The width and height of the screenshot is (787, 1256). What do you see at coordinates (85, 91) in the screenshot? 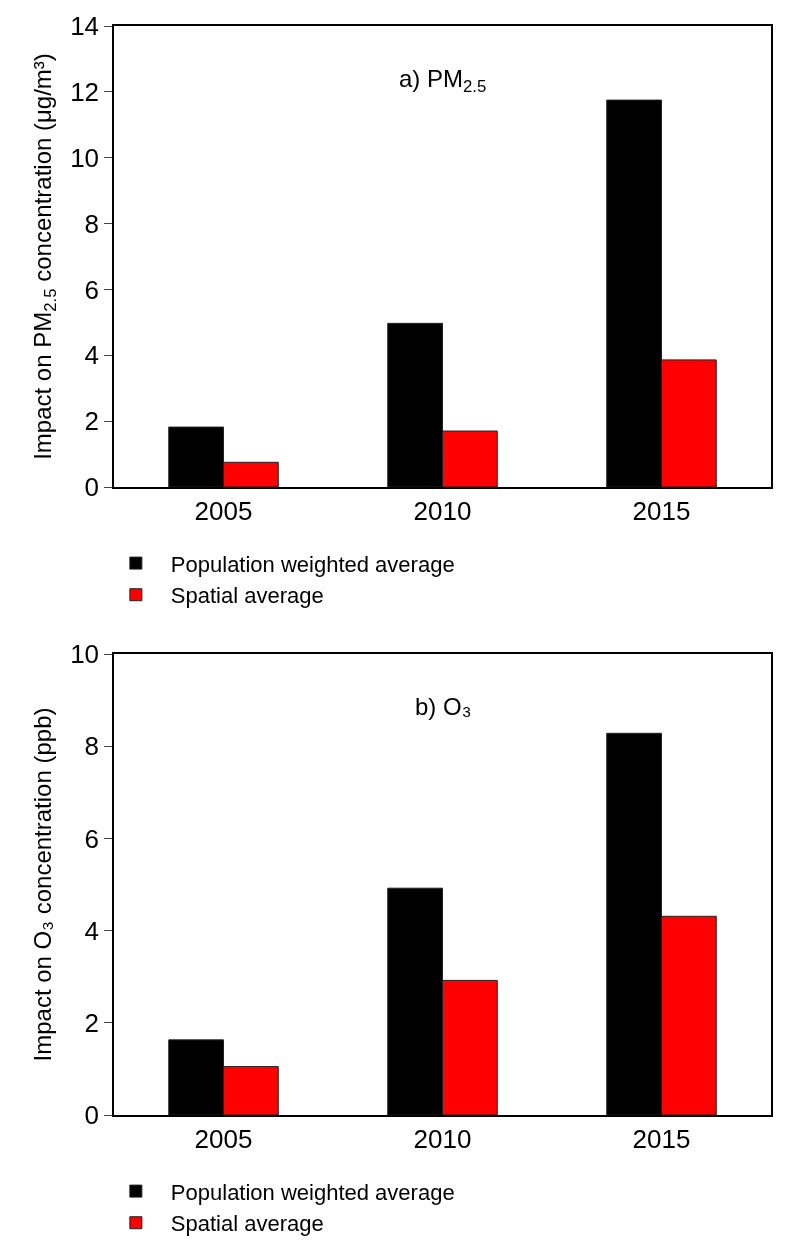
I see `y-tick-label: 12` at bounding box center [85, 91].